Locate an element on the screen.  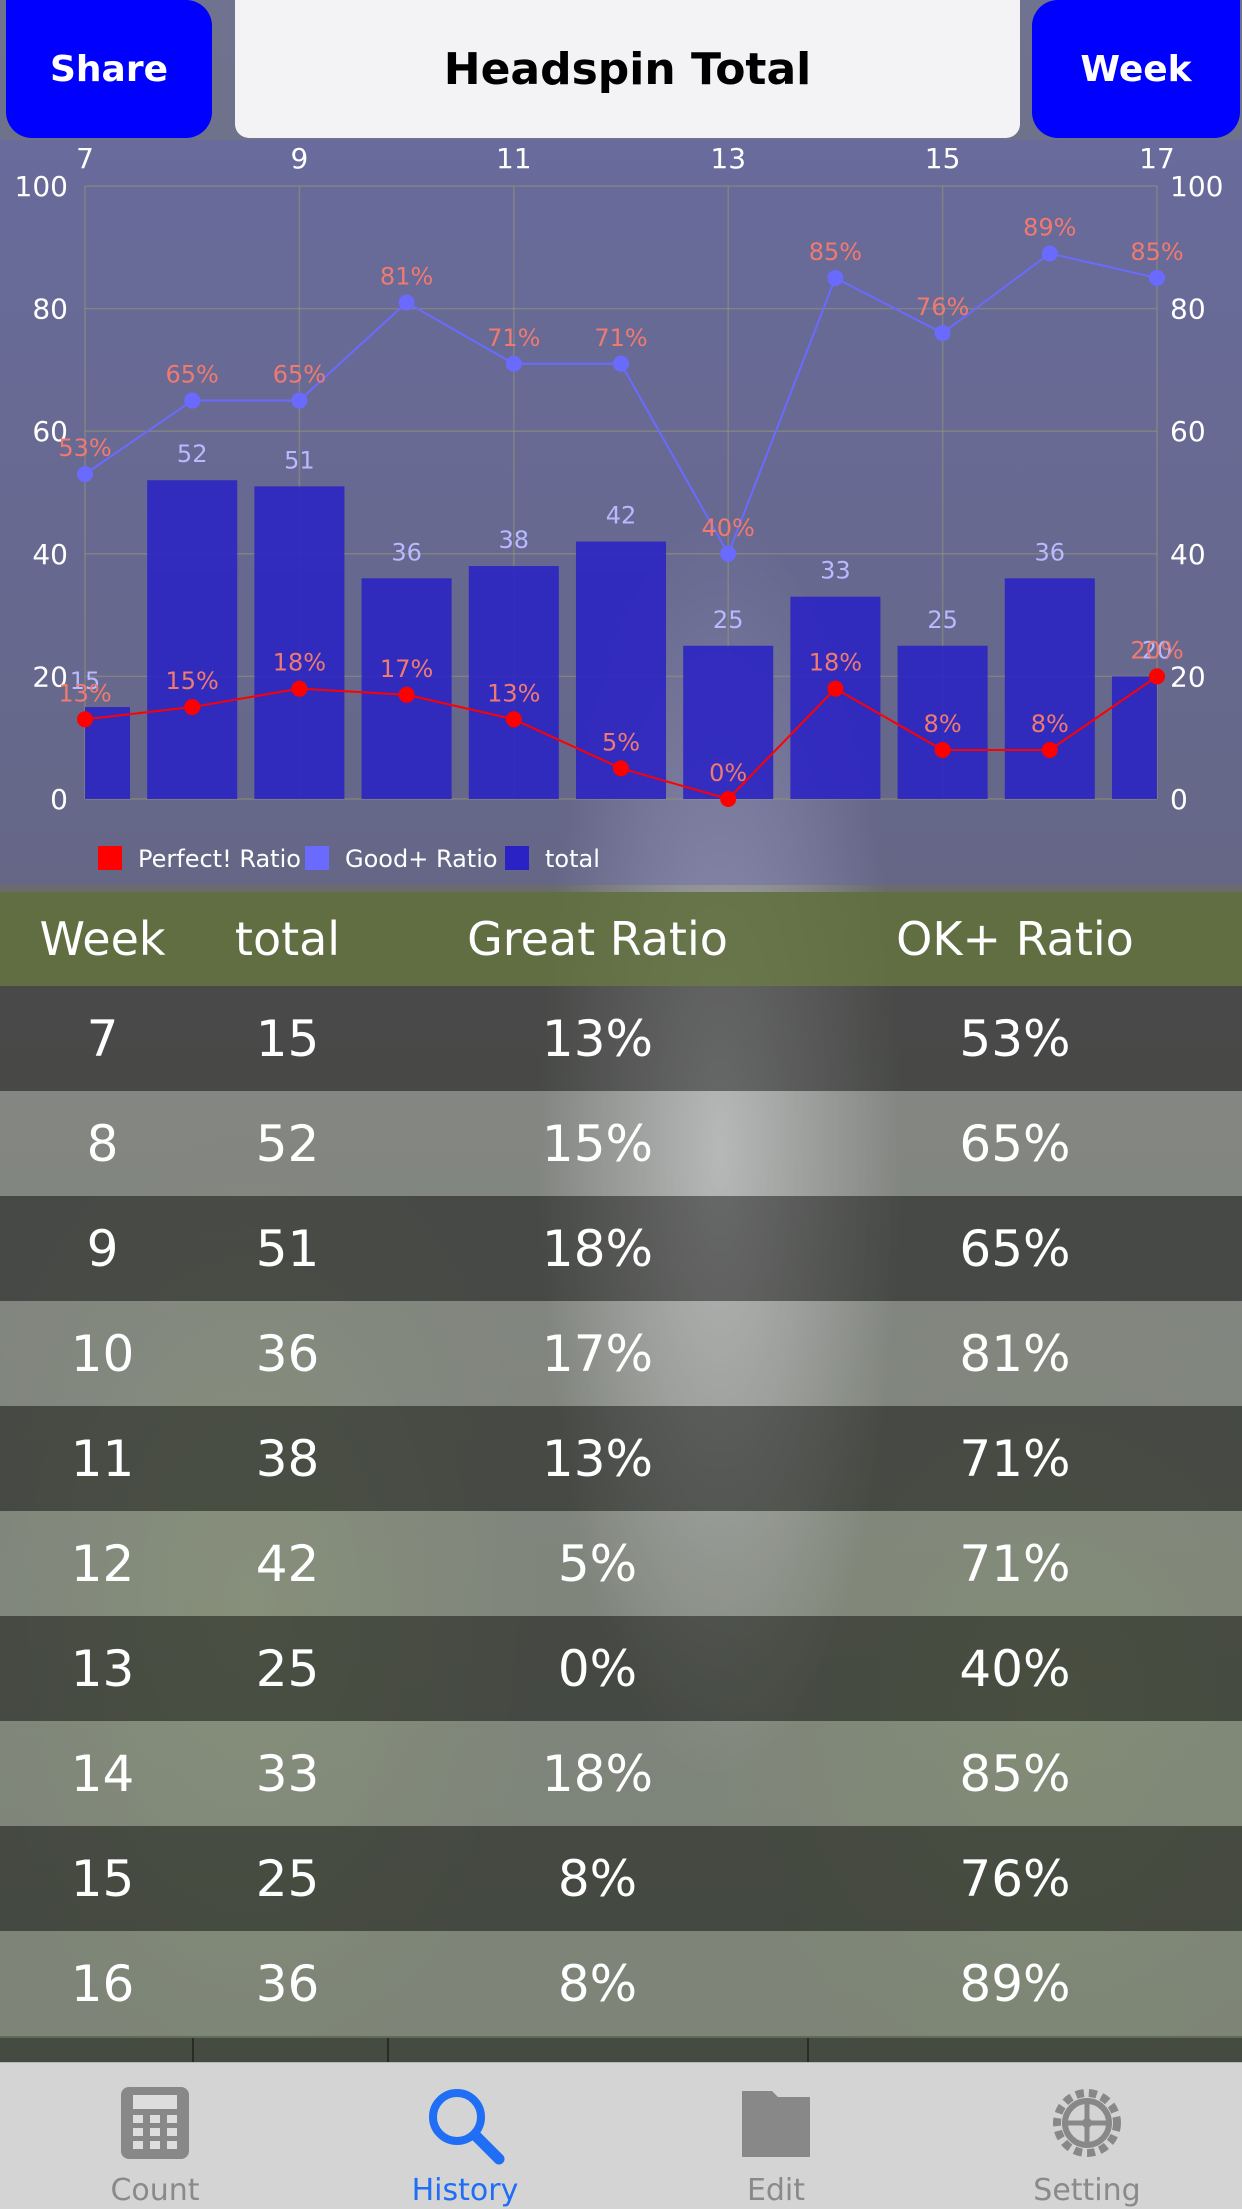
cell-ok-ratio: 85% is located at coordinates (1015, 1773).